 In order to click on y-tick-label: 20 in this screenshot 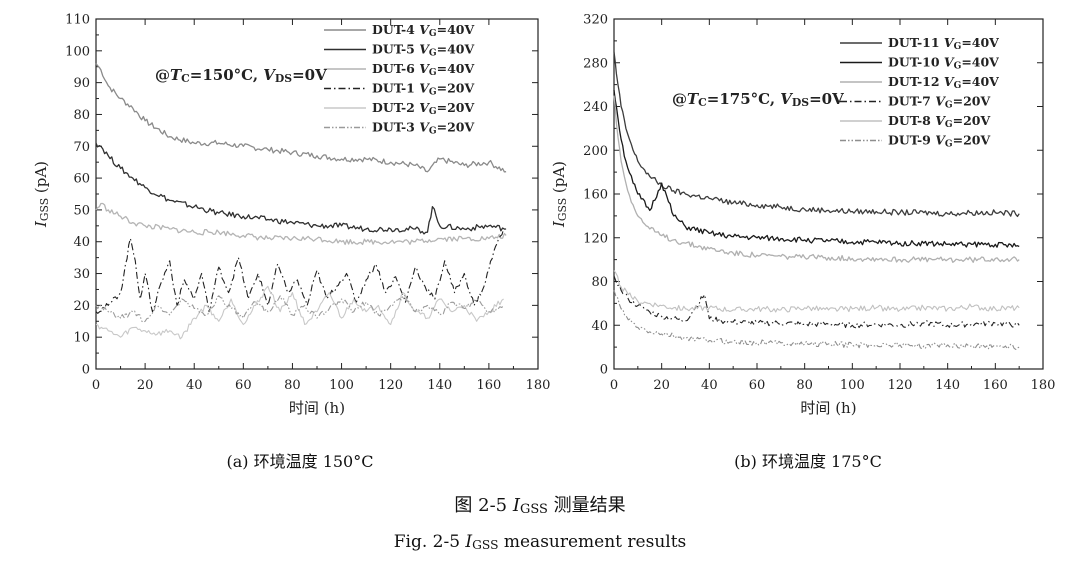, I will do `click(81, 306)`.